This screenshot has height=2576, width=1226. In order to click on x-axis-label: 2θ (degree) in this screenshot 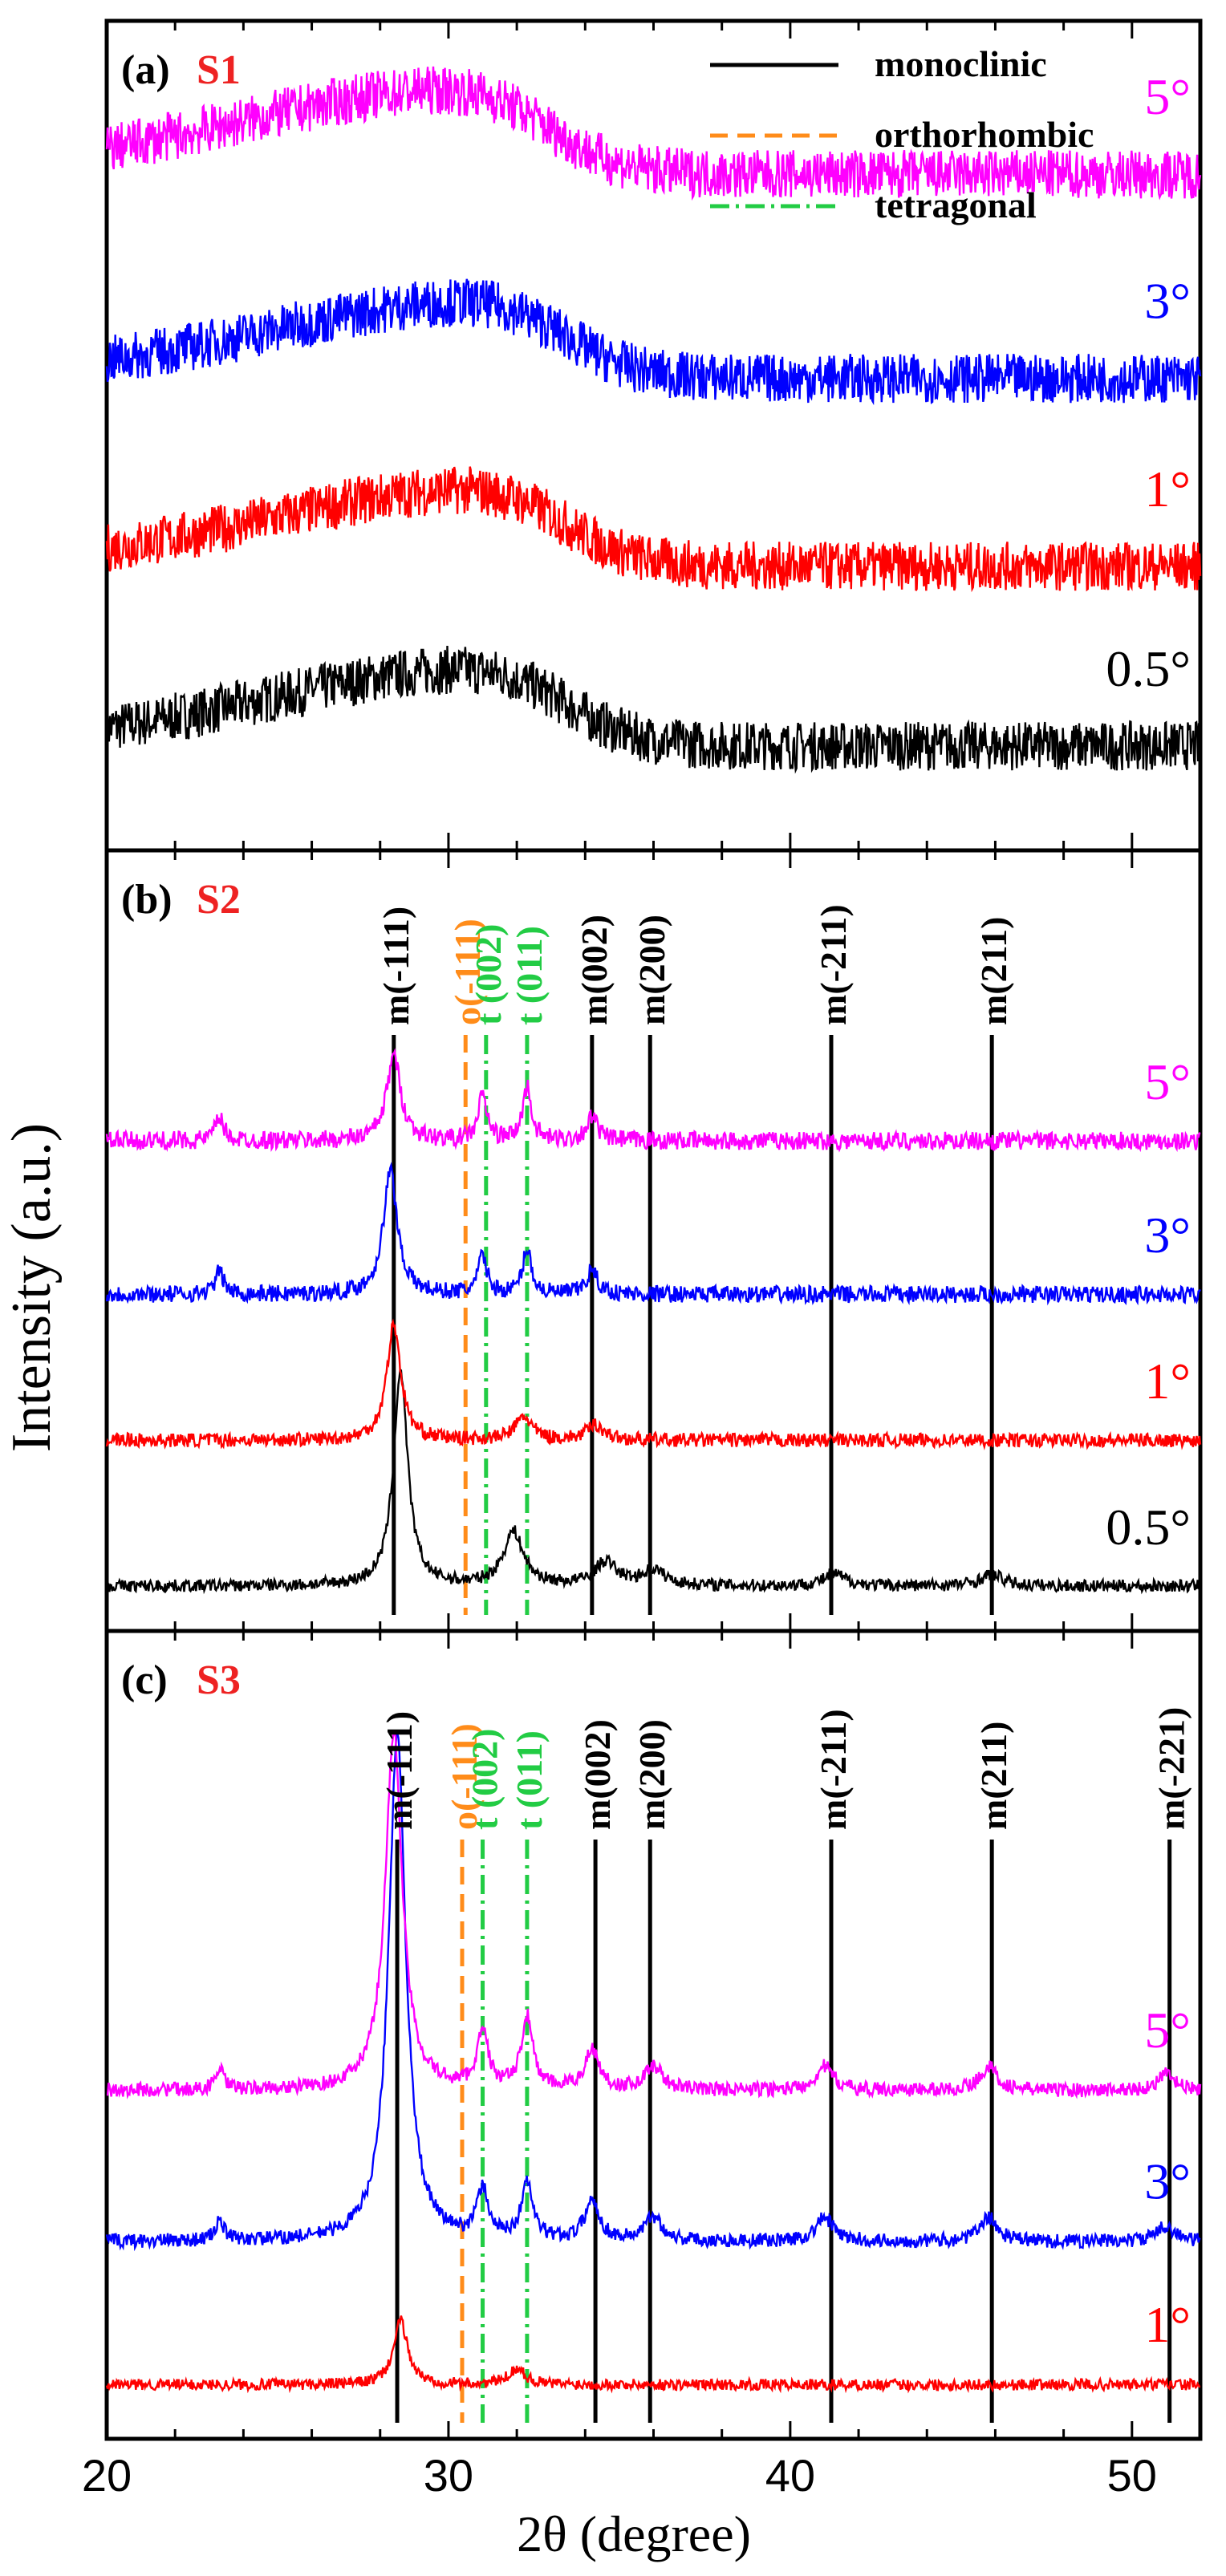, I will do `click(634, 2533)`.